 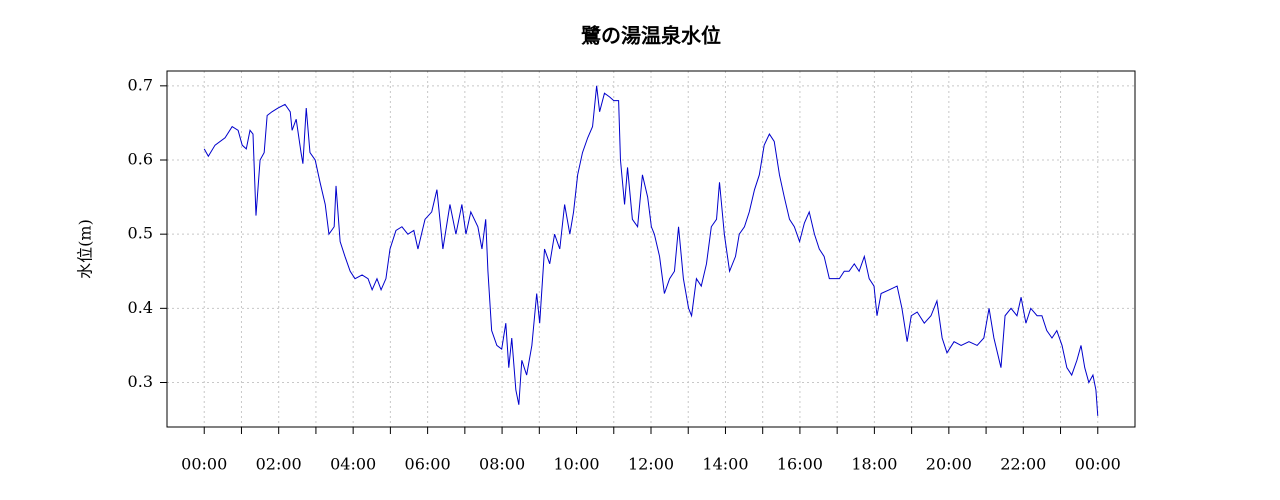 What do you see at coordinates (279, 464) in the screenshot?
I see `x-tick-label: 02:00` at bounding box center [279, 464].